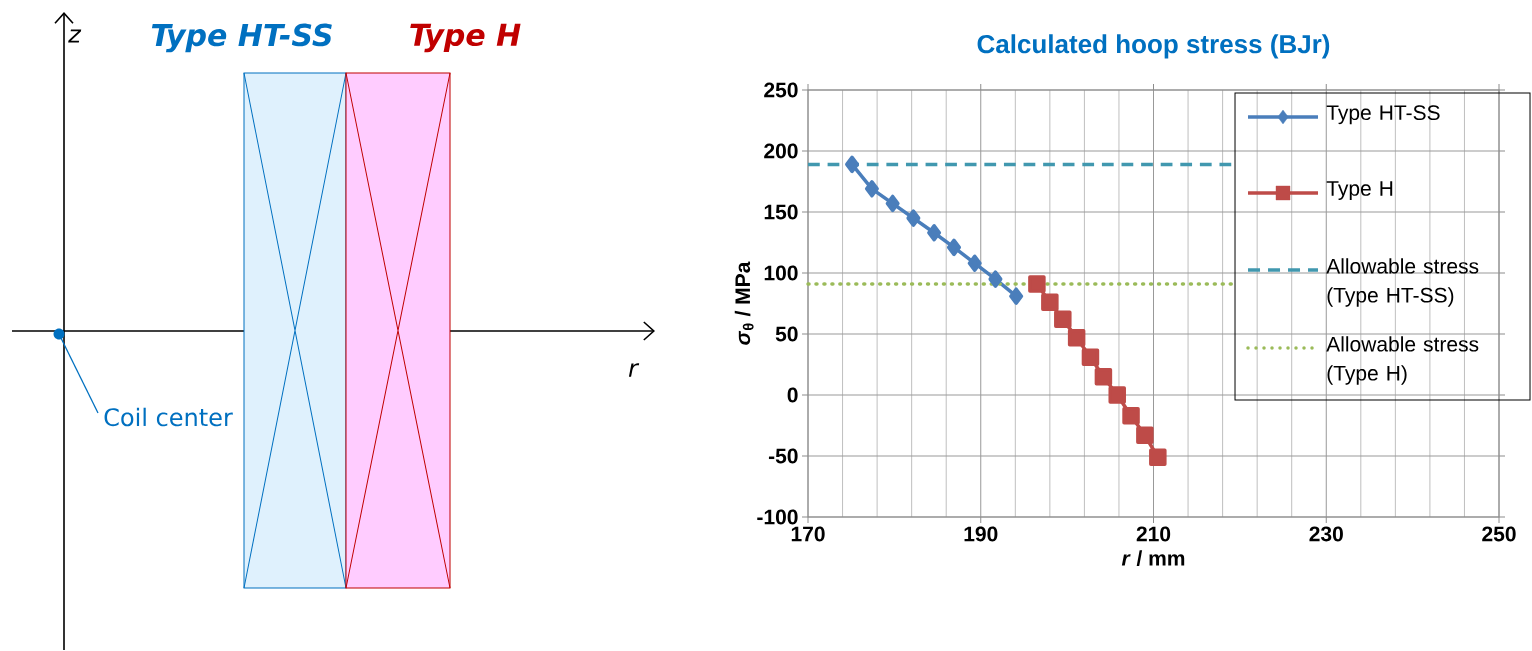  What do you see at coordinates (634, 370) in the screenshot?
I see `text: r` at bounding box center [634, 370].